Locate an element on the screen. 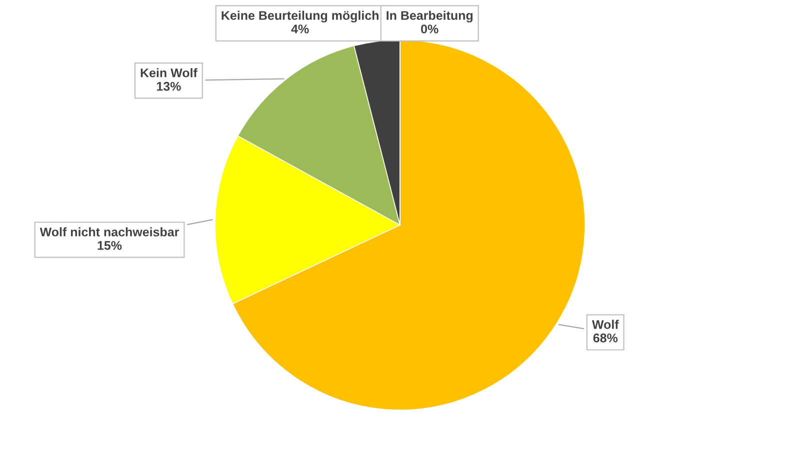 The image size is (800, 450). data-label: 4% is located at coordinates (300, 29).